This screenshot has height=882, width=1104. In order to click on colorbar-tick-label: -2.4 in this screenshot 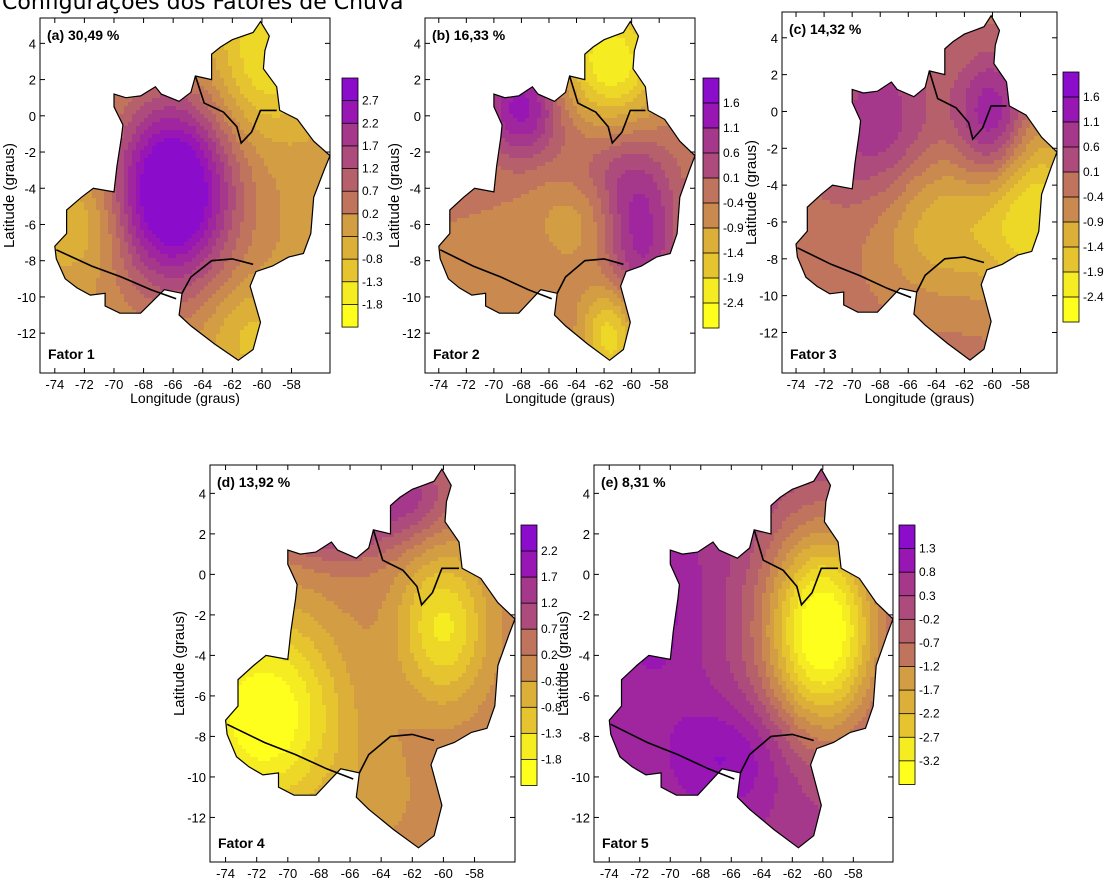, I will do `click(1093, 297)`.